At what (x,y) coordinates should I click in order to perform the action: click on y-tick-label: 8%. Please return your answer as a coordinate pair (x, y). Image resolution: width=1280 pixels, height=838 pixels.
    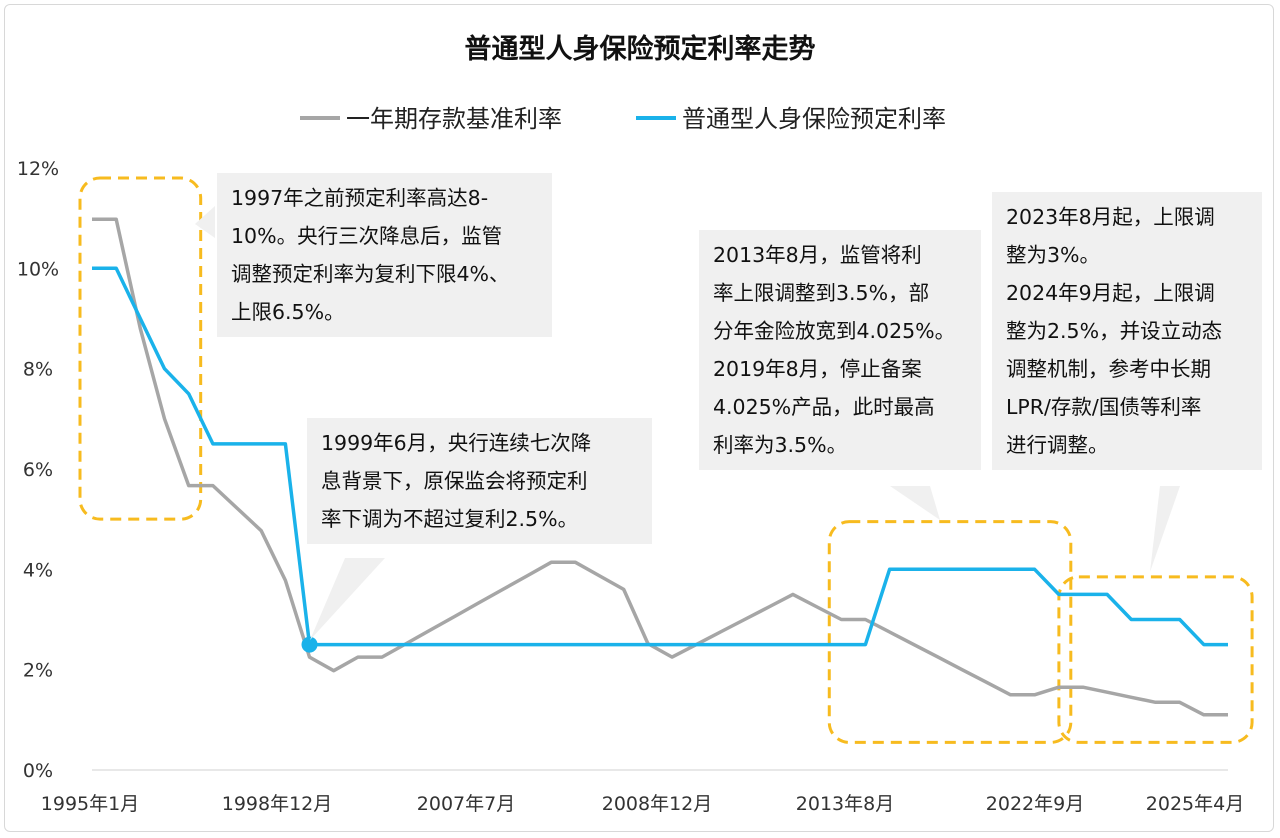
    Looking at the image, I should click on (38, 370).